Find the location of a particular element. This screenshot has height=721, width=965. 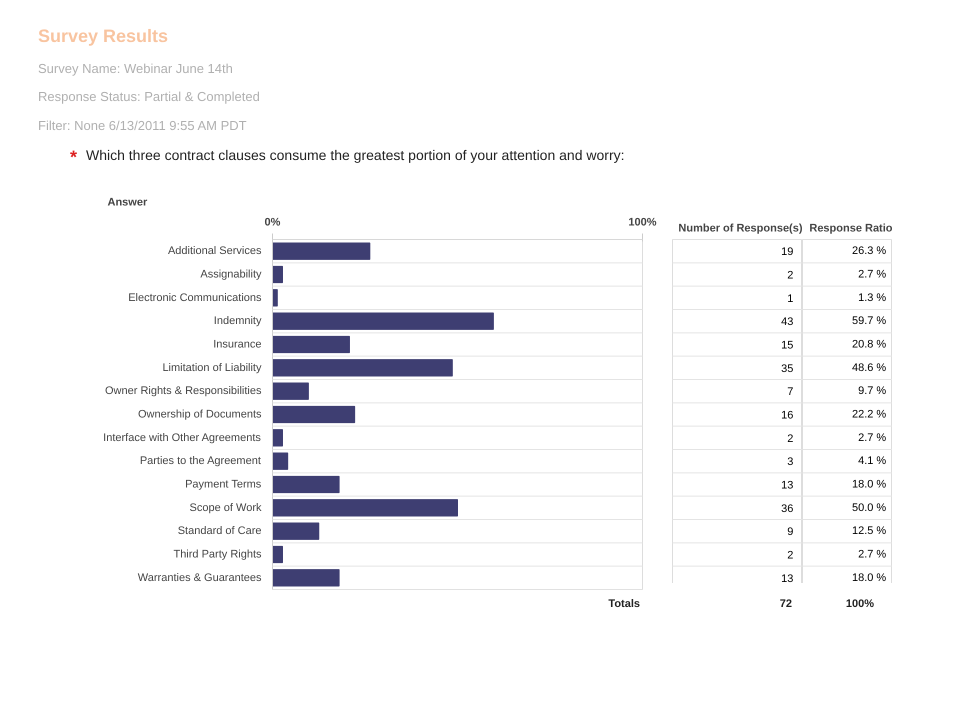

text: 36 is located at coordinates (787, 508).